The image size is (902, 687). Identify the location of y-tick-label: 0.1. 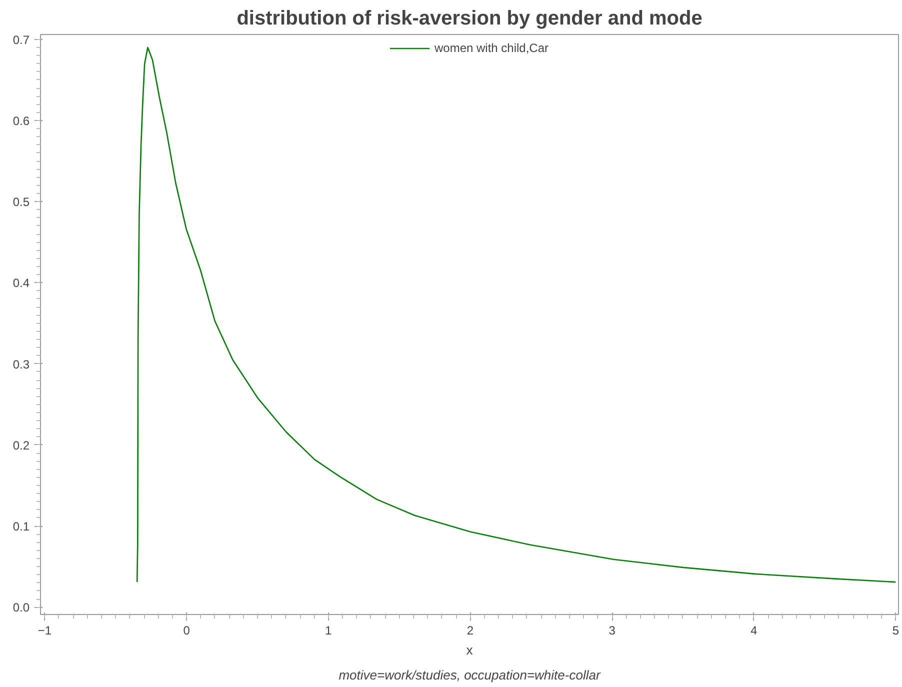
(21, 527).